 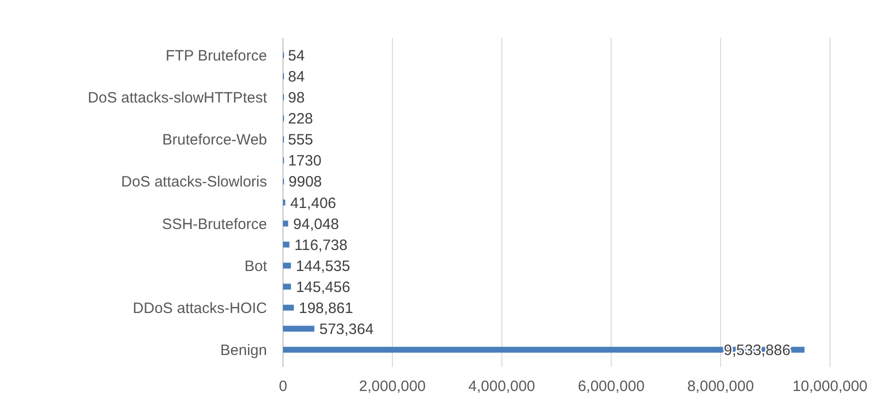 What do you see at coordinates (323, 266) in the screenshot?
I see `data-label: 144,535` at bounding box center [323, 266].